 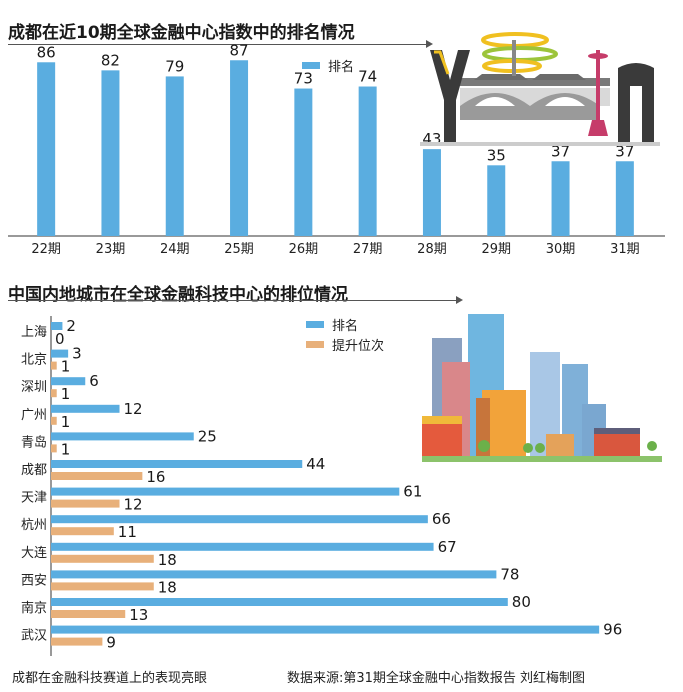 What do you see at coordinates (358, 346) in the screenshot?
I see `chart2-legend-rise-label: 提升位次` at bounding box center [358, 346].